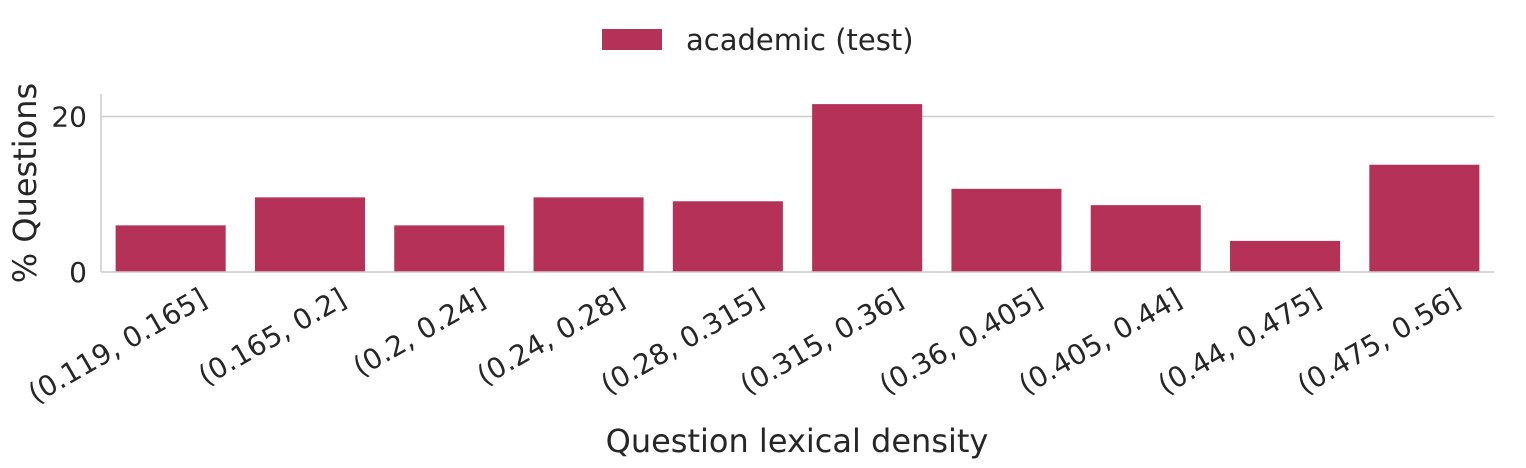 The width and height of the screenshot is (1526, 468). Describe the element at coordinates (117, 345) in the screenshot. I see `x-tick-label: (0.119, 0.165]` at that location.